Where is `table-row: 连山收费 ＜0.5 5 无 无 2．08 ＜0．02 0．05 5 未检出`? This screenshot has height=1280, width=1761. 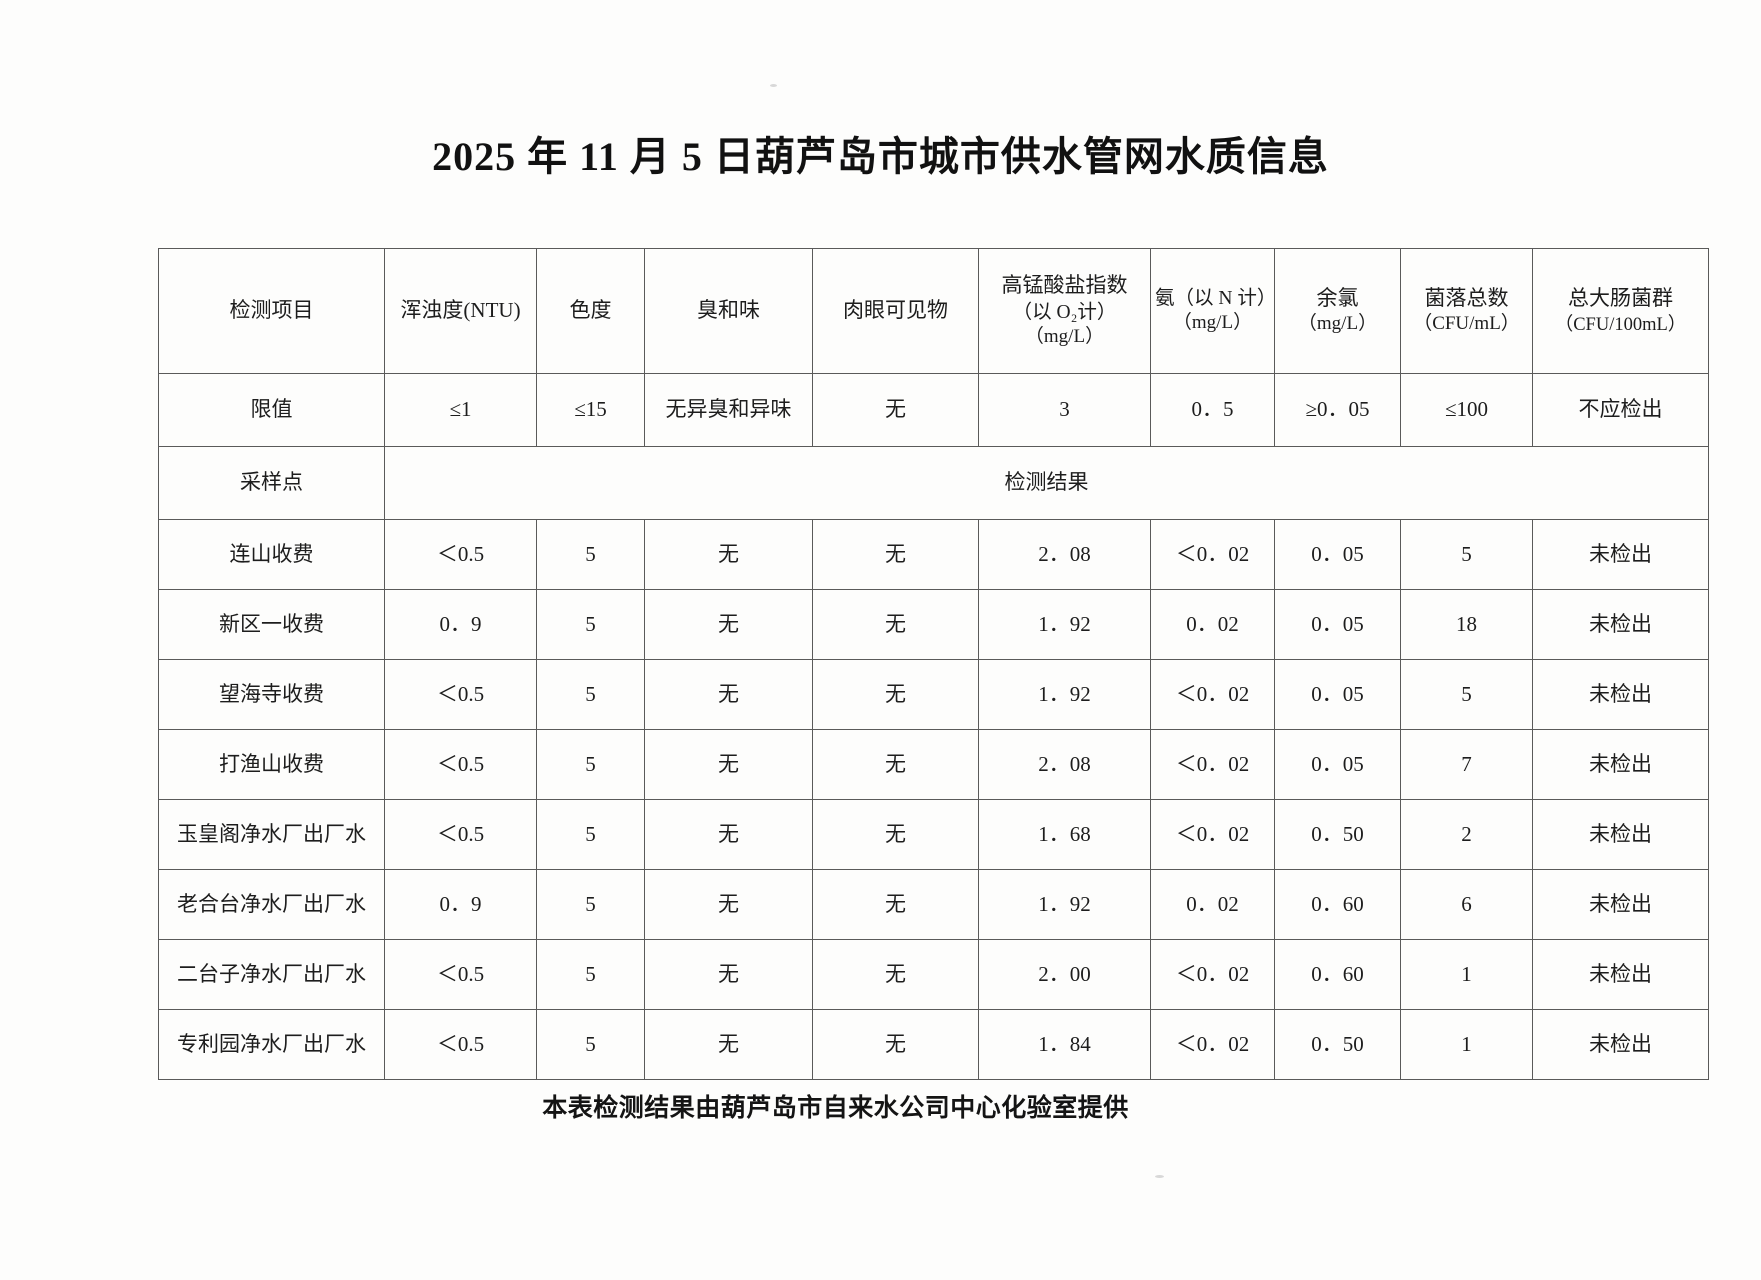 table-row: 连山收费 ＜0.5 5 无 无 2．08 ＜0．02 0．05 5 未检出 is located at coordinates (933, 554).